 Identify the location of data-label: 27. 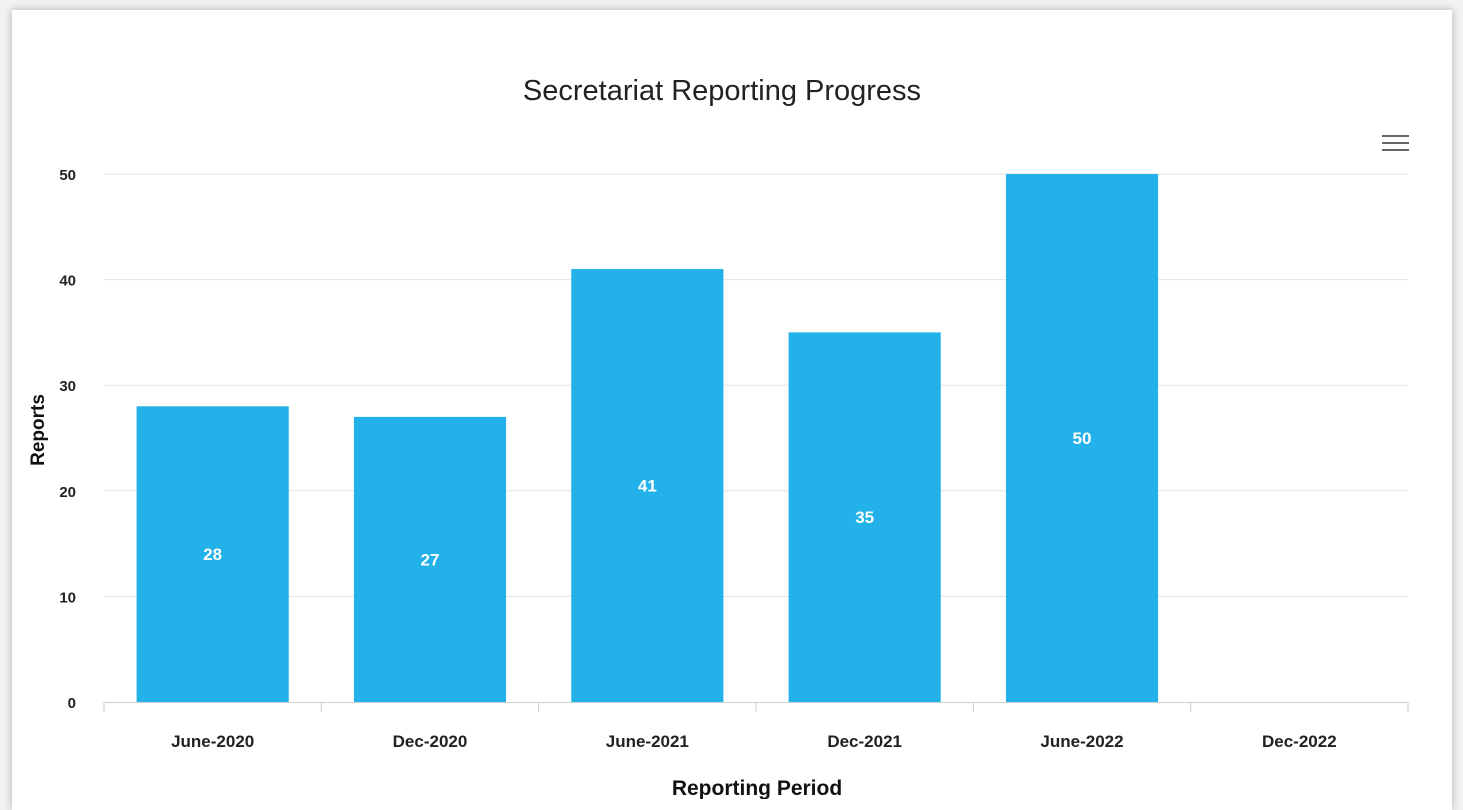
(430, 559).